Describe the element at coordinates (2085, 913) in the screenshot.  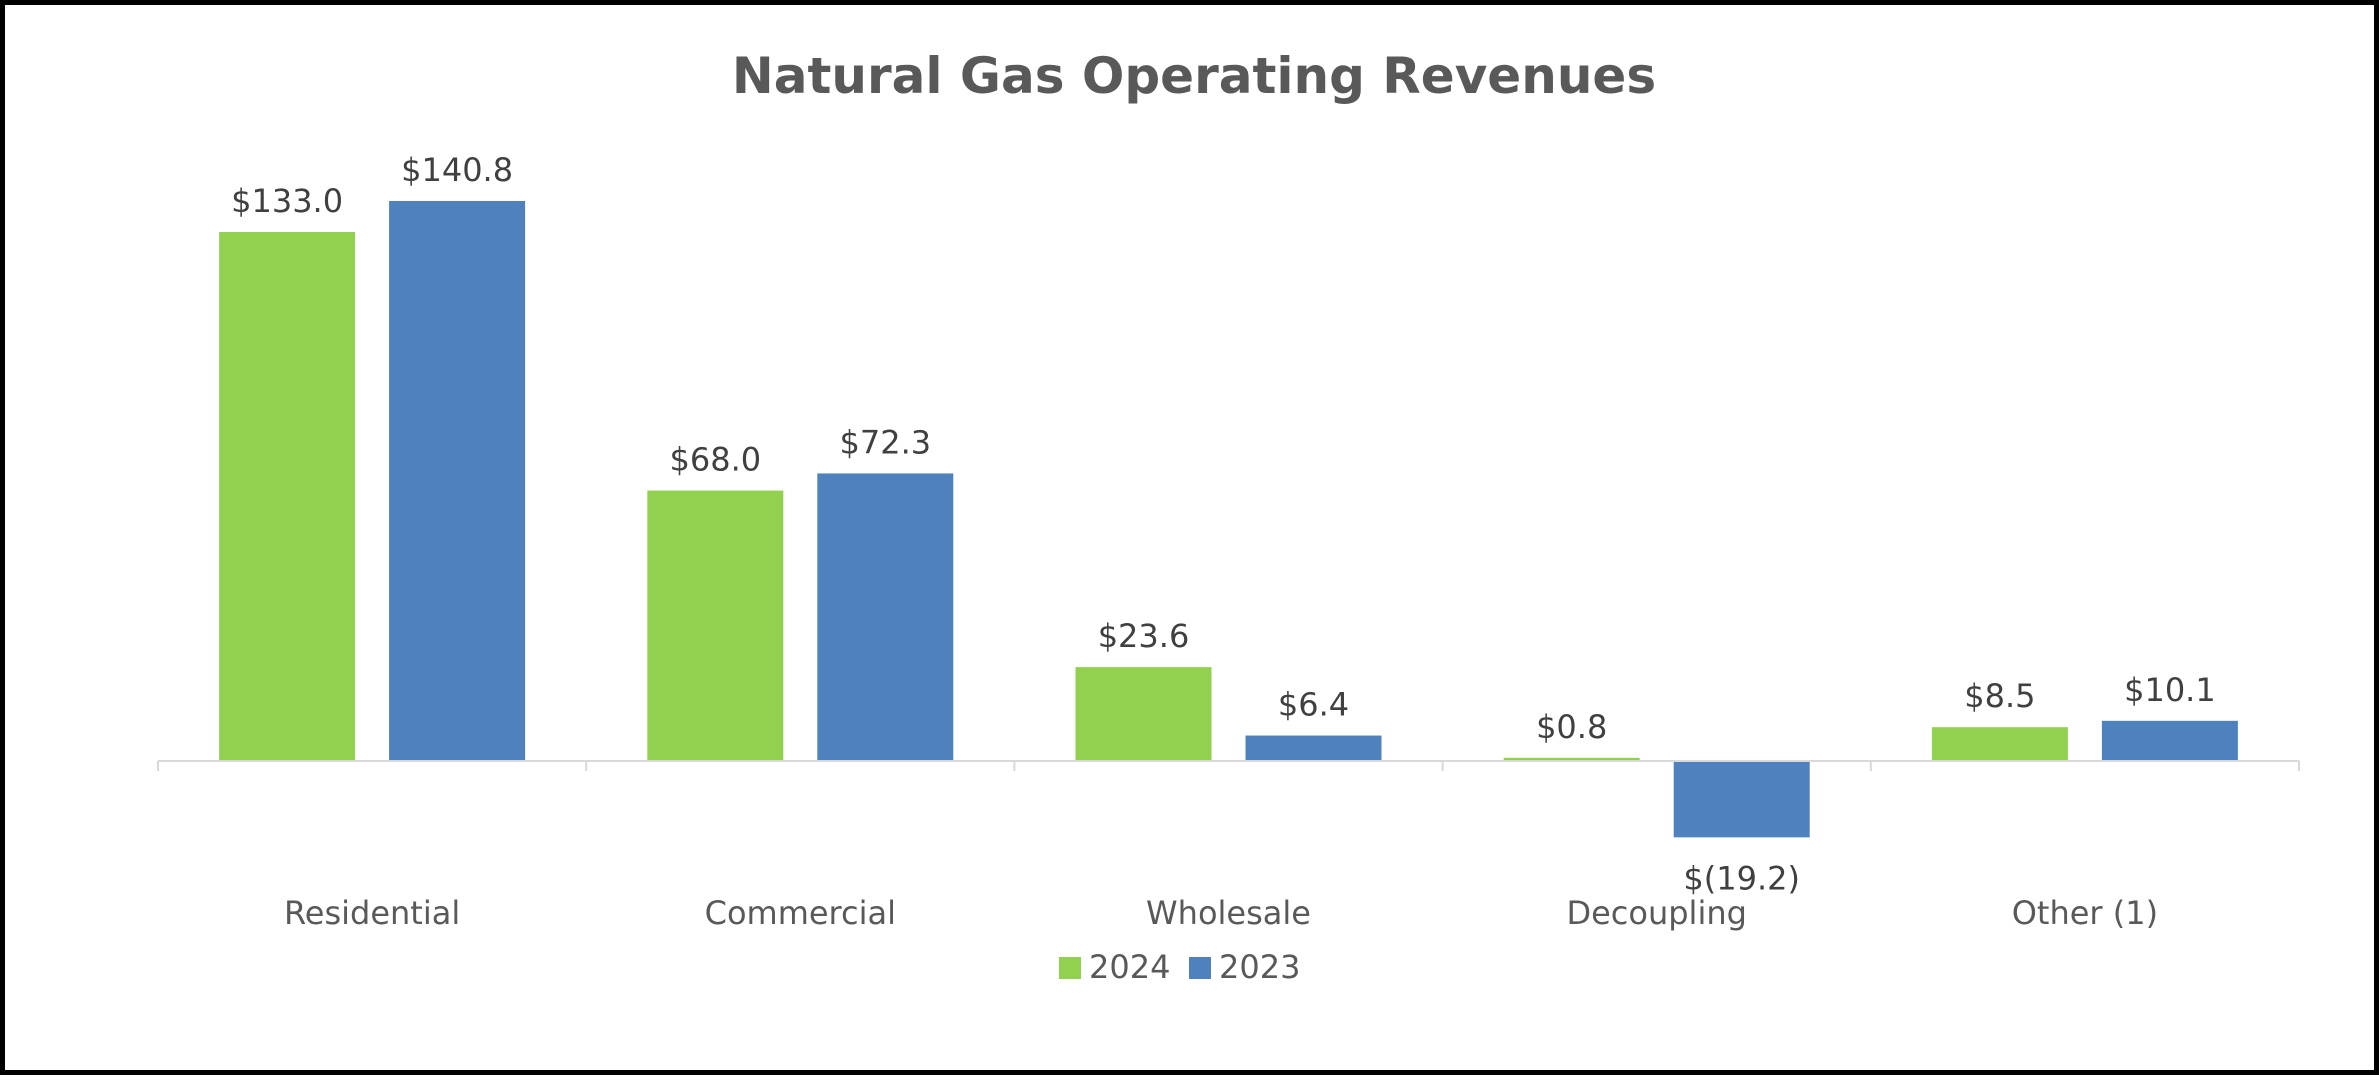
I see `category-label: Other (1)` at that location.